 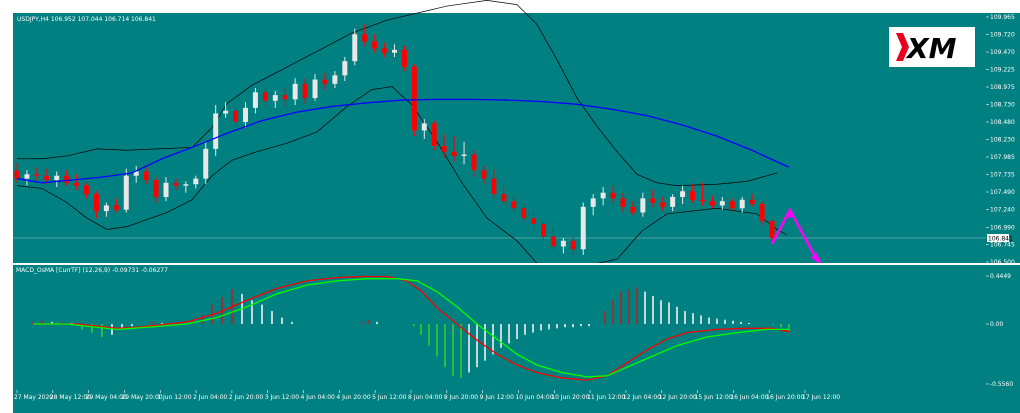 What do you see at coordinates (174, 397) in the screenshot?
I see `time-tick-label: 1 Jun 12:00` at bounding box center [174, 397].